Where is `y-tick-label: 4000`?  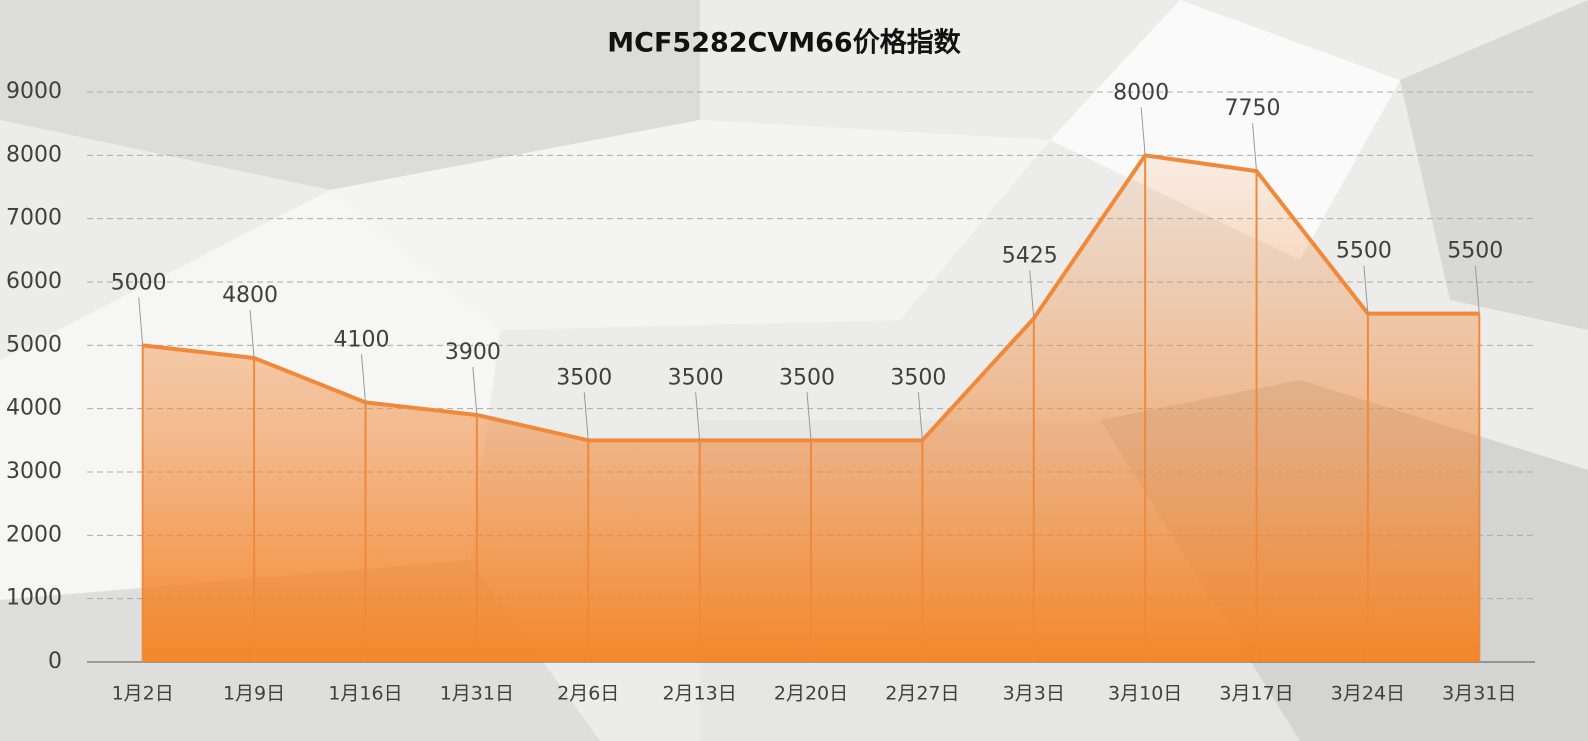
y-tick-label: 4000 is located at coordinates (34, 408).